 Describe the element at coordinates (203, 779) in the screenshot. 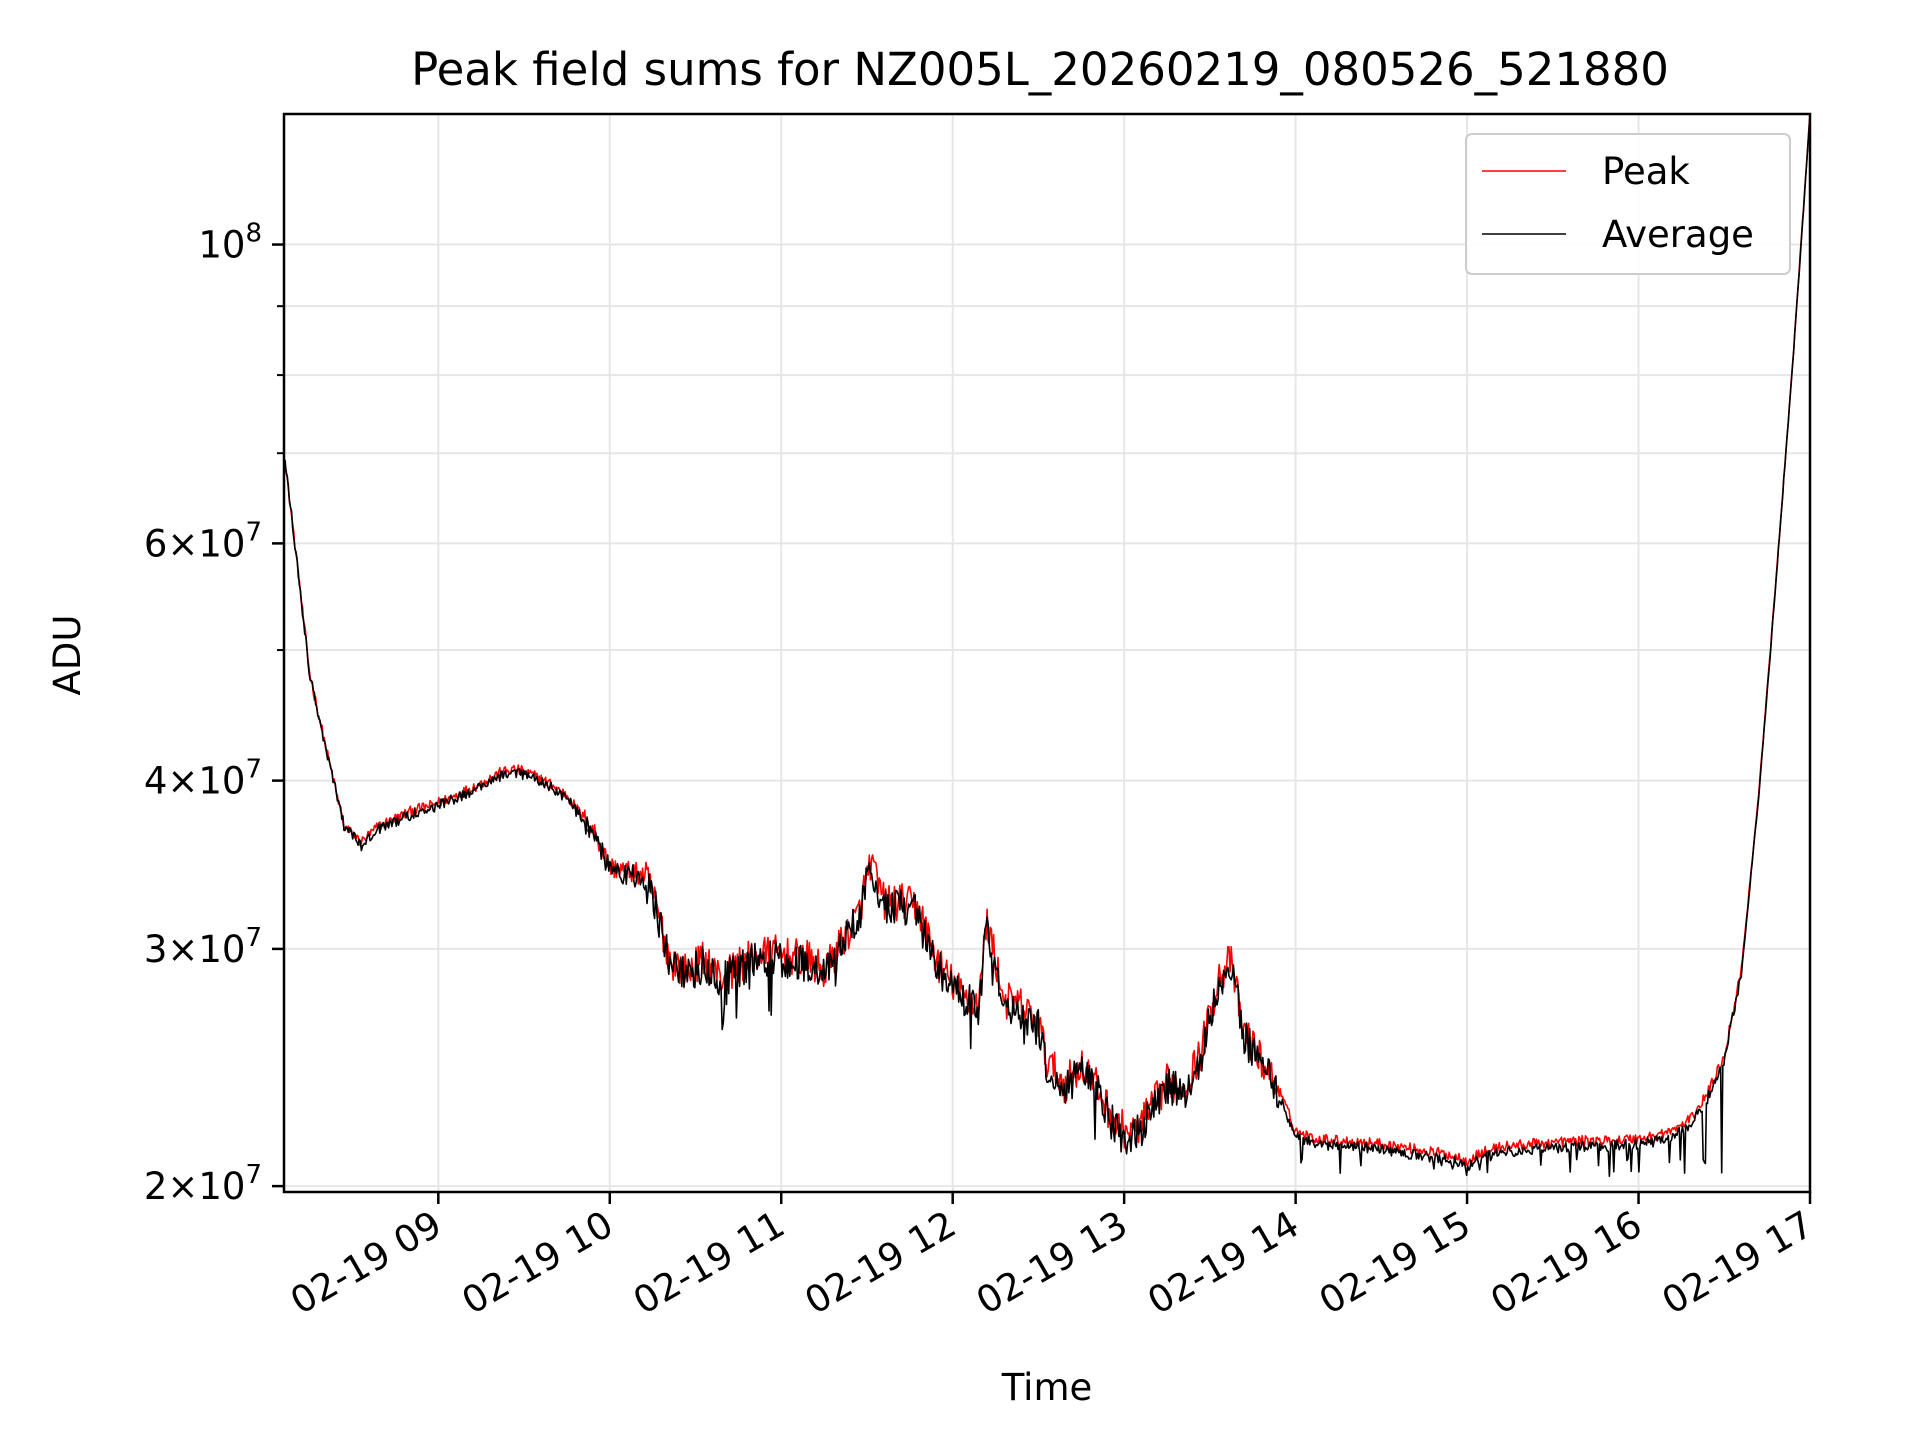

I see `y-tick-label: 4×107` at that location.